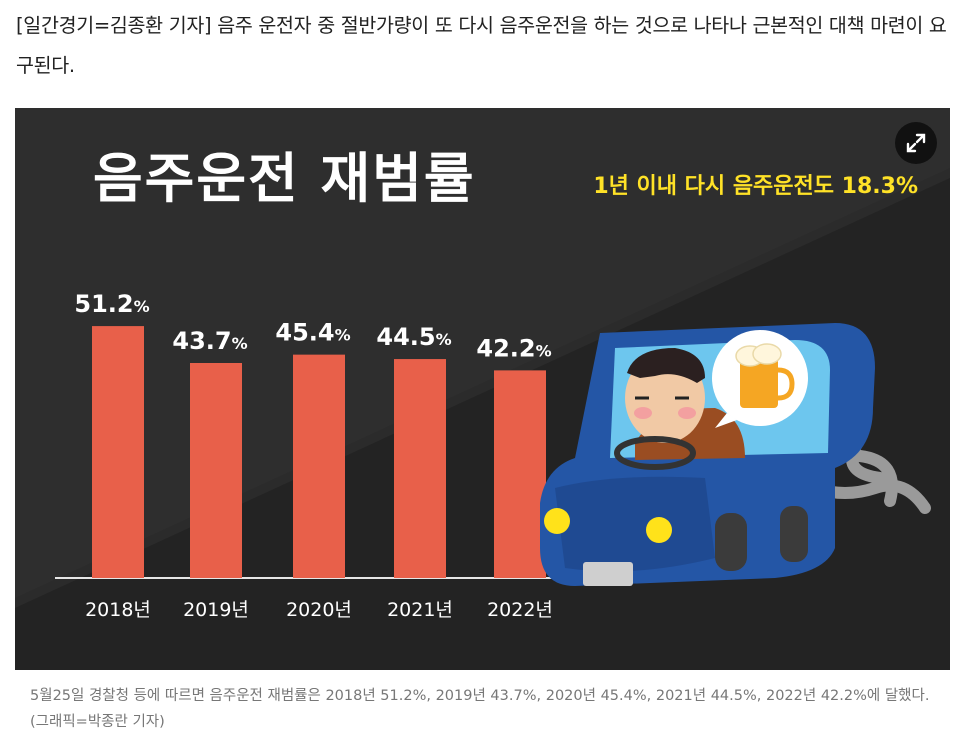 The height and width of the screenshot is (737, 966). What do you see at coordinates (520, 610) in the screenshot?
I see `x-tick-label: 2022년` at bounding box center [520, 610].